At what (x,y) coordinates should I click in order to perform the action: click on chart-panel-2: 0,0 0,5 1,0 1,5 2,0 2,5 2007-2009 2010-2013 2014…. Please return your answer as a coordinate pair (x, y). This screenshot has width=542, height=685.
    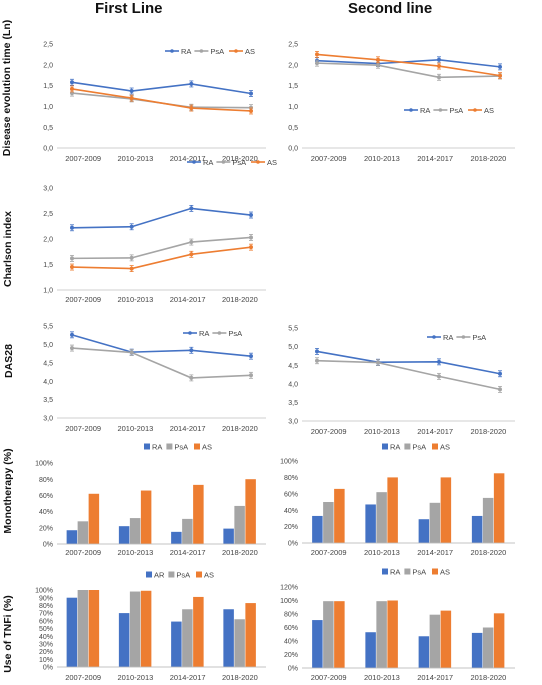
    Looking at the image, I should click on (401, 102).